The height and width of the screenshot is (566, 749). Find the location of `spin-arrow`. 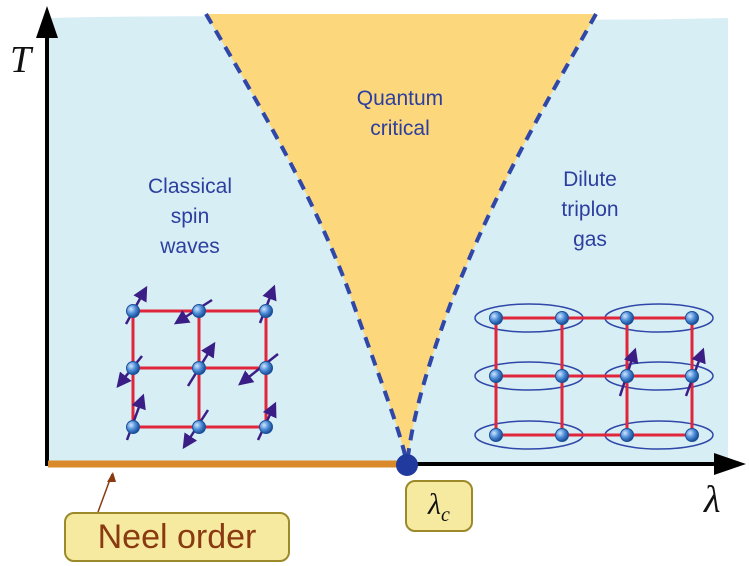

spin-arrow is located at coordinates (258, 369).